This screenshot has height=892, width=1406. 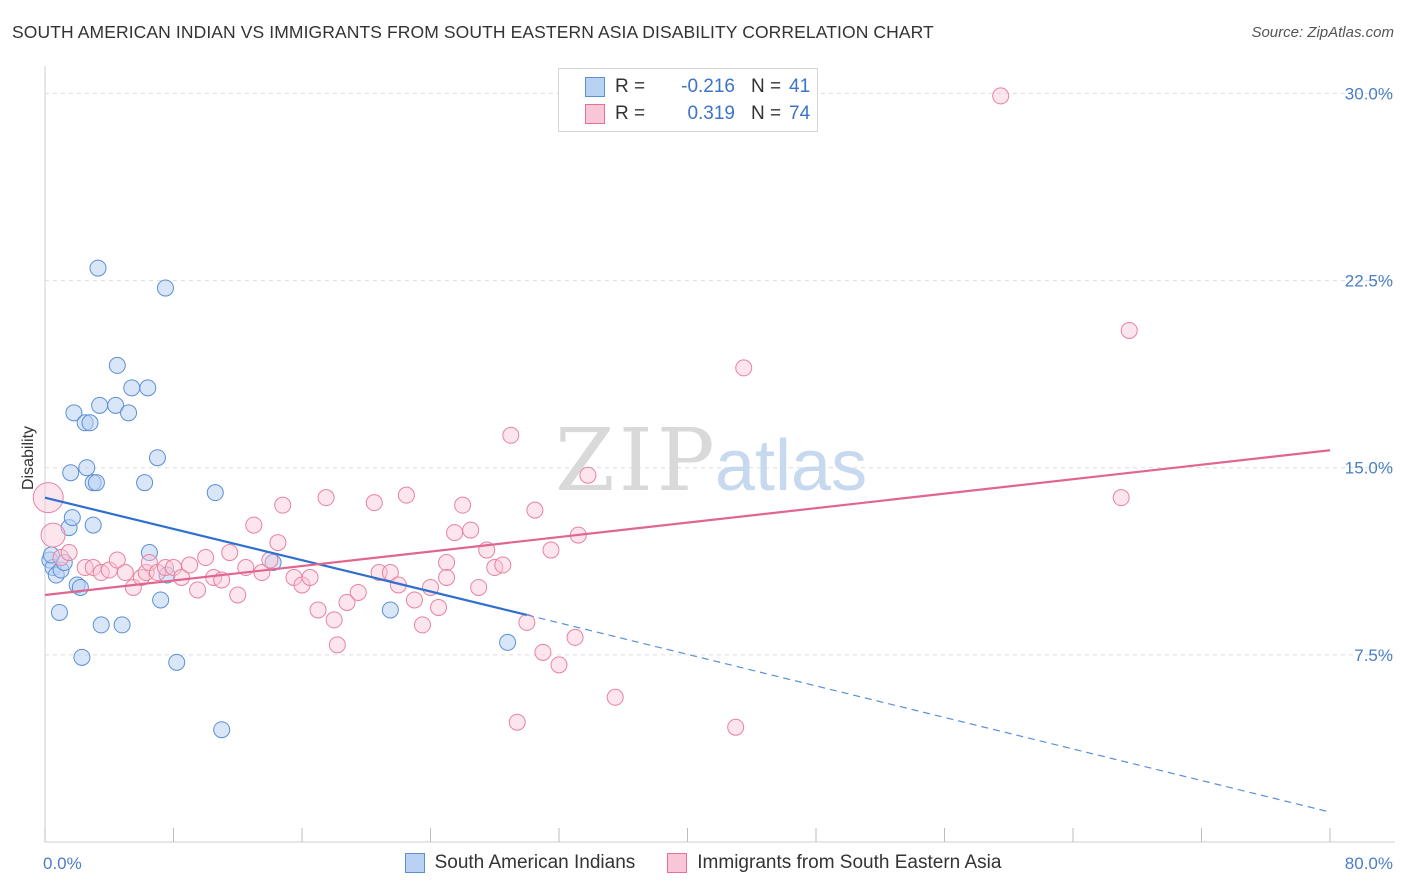 What do you see at coordinates (637, 461) in the screenshot?
I see `watermark-zip: ZIP` at bounding box center [637, 461].